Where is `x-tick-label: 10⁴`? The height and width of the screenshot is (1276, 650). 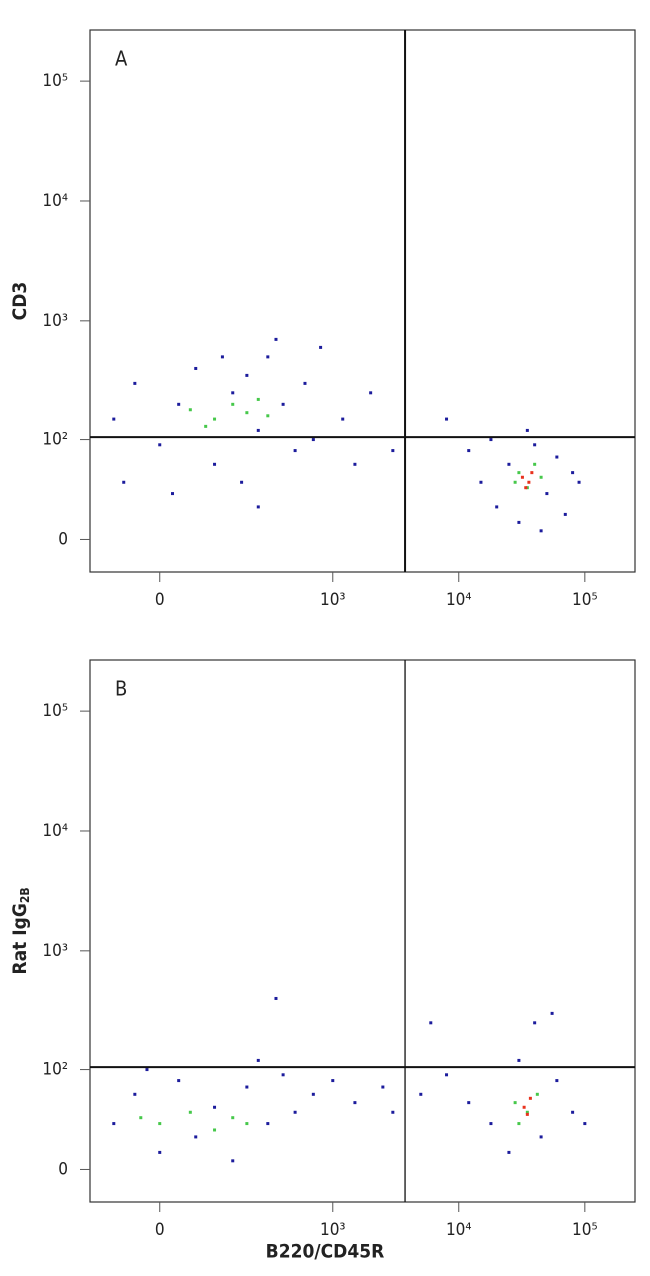 x-tick-label: 10⁴ is located at coordinates (459, 600).